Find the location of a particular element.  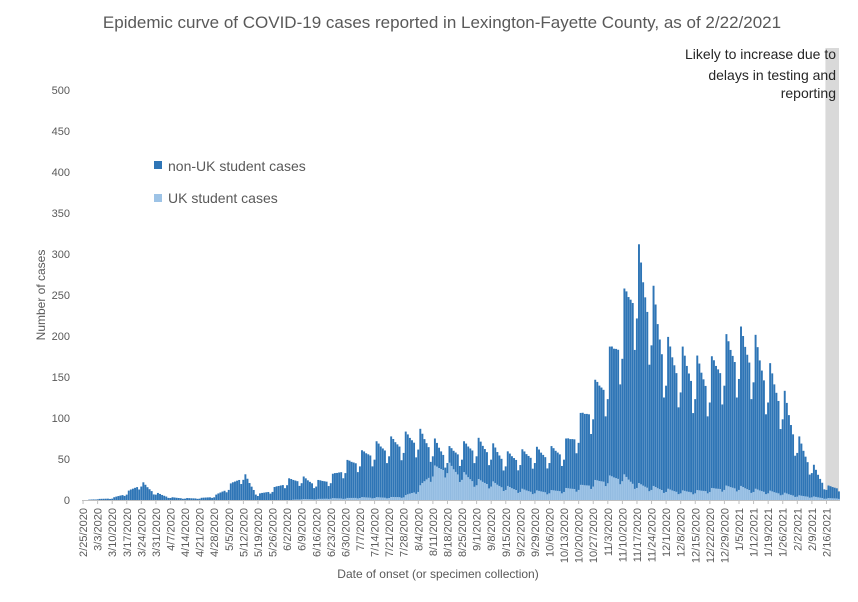

y-tick-label: 400 is located at coordinates (61, 173).